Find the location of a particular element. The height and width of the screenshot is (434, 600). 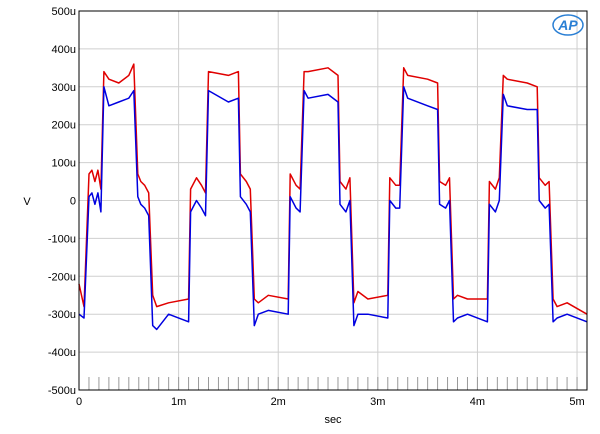

x-tick-labels: 0 1m 2m 3m 4m 5m is located at coordinates (330, 402).